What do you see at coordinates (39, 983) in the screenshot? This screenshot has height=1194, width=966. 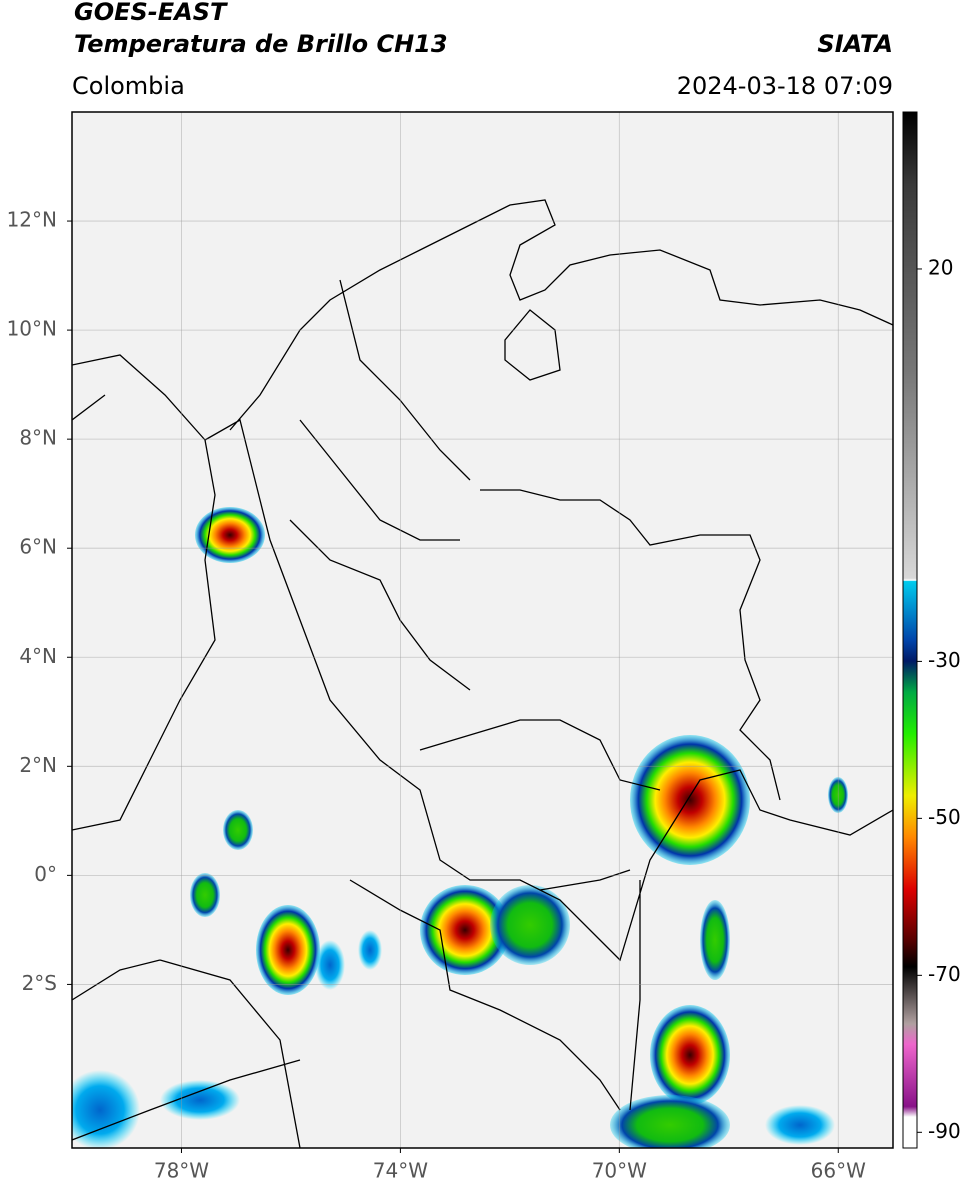 I see `y-tick-label: 2°S` at bounding box center [39, 983].